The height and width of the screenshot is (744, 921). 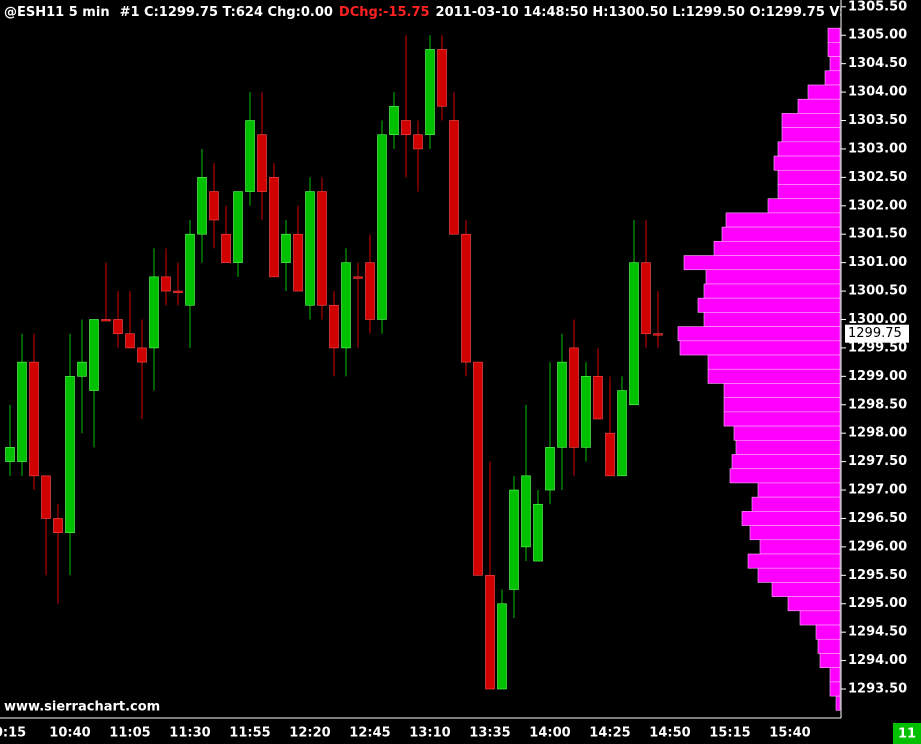 What do you see at coordinates (57, 12) in the screenshot?
I see `header-symbol: @ESH11 5 min` at bounding box center [57, 12].